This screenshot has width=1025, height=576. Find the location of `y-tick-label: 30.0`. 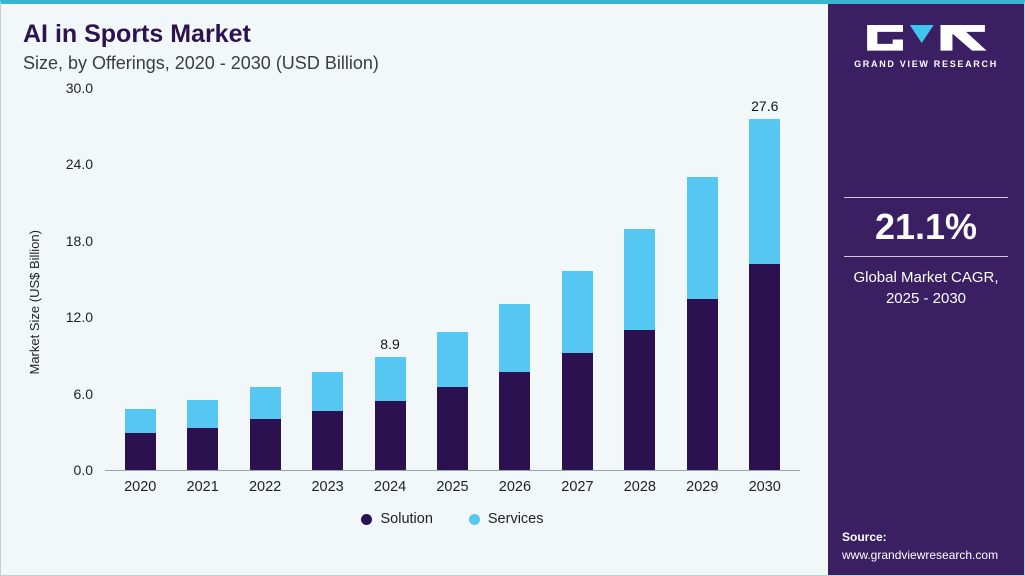

y-tick-label: 30.0 is located at coordinates (79, 88).